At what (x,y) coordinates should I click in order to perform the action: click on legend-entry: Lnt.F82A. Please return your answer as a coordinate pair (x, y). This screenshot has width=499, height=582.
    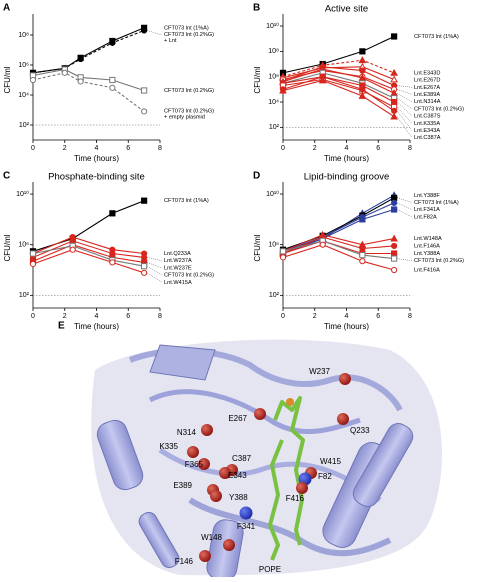
    Looking at the image, I should click on (425, 217).